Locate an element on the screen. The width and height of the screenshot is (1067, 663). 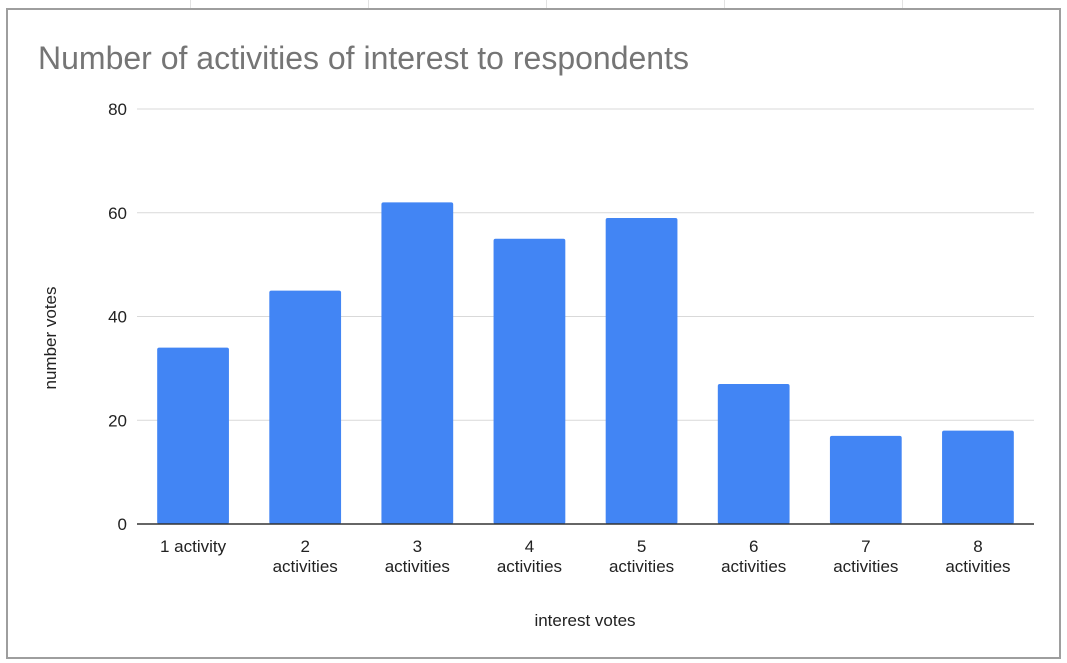
x-tick-label: 6 activities is located at coordinates (753, 556).